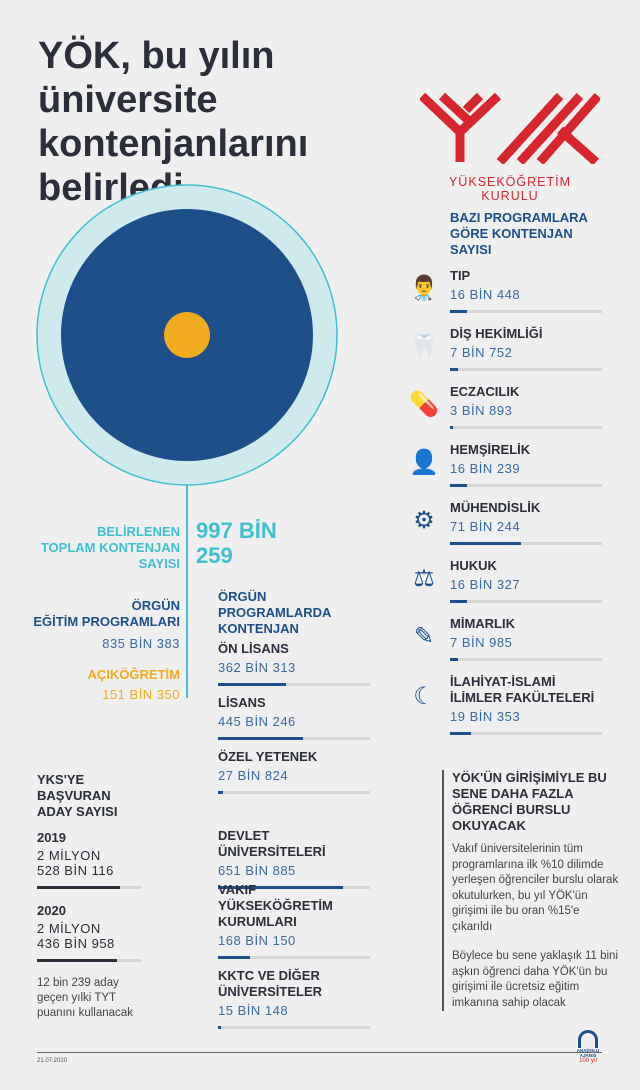  Describe the element at coordinates (76, 943) in the screenshot. I see `yks-value-line2: 436 BİN 958` at that location.